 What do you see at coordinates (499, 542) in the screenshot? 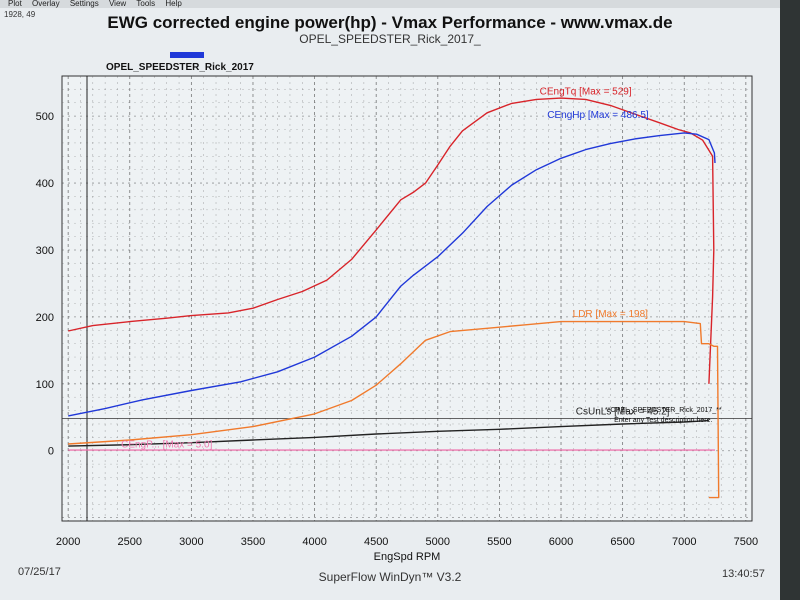
I see `x-tick-label: 5500` at bounding box center [499, 542].